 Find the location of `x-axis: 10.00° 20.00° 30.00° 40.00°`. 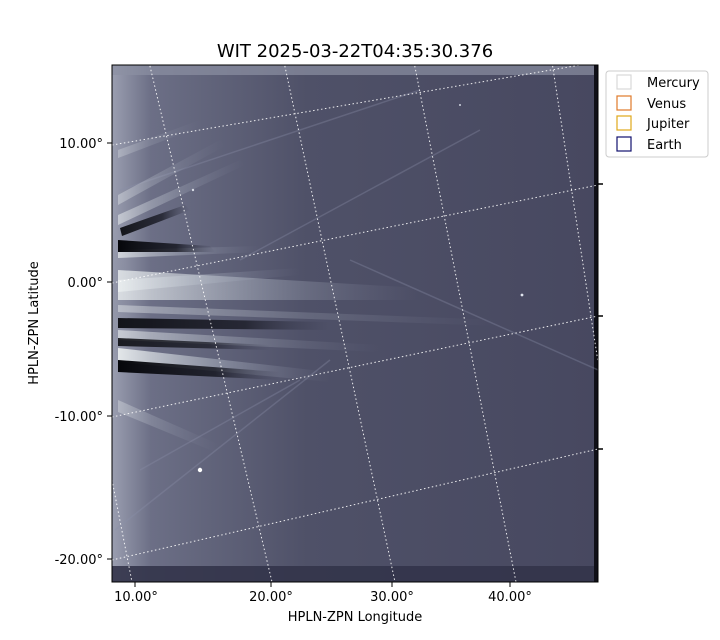

x-axis: 10.00° 20.00° 30.00° 40.00° is located at coordinates (323, 593).